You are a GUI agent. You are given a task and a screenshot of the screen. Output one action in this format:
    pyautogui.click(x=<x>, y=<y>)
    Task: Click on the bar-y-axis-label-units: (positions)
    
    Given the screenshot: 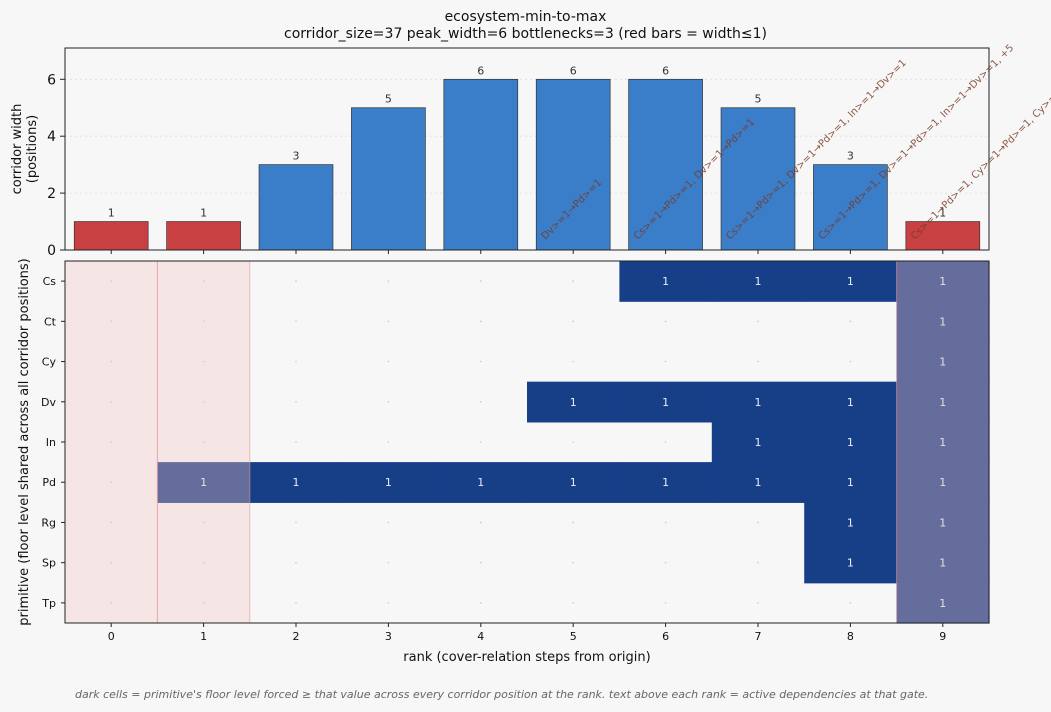 What is the action you would take?
    pyautogui.click(x=32, y=149)
    